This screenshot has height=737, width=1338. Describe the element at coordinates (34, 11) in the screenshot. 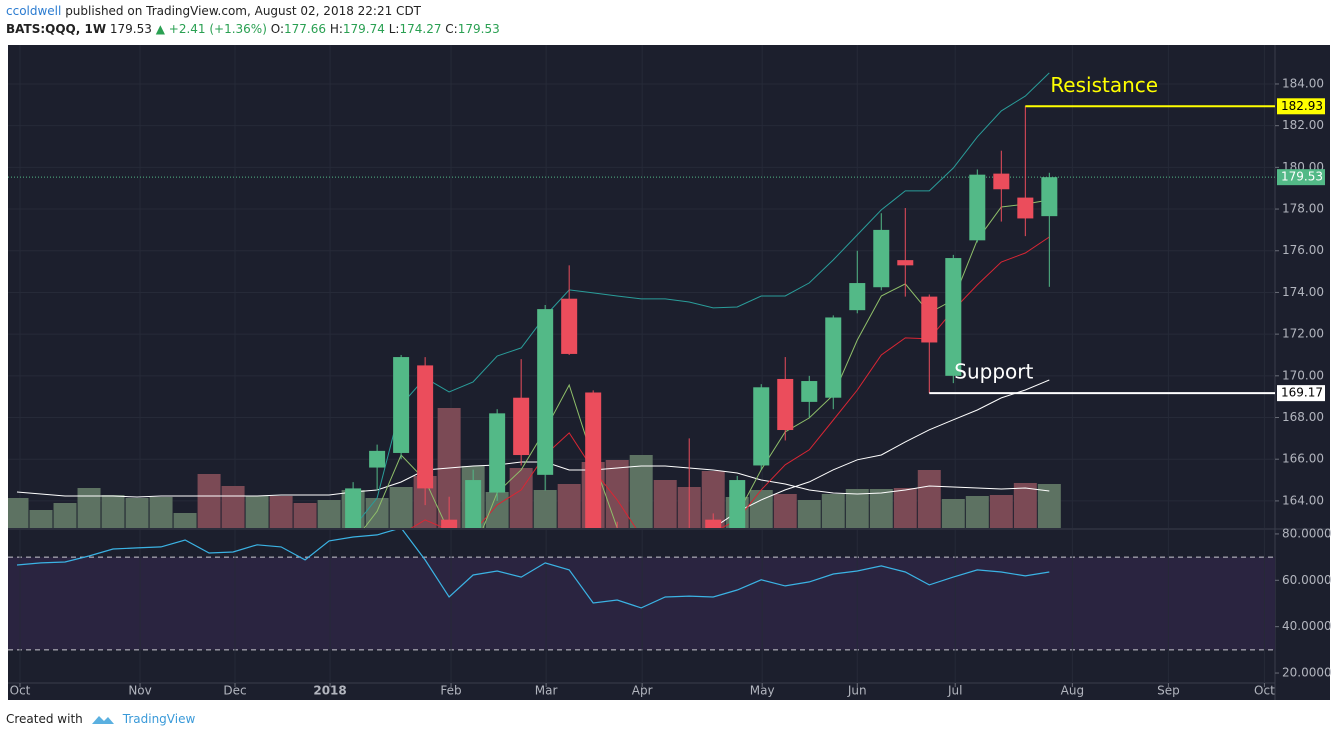

I see `author: ccoldwell` at that location.